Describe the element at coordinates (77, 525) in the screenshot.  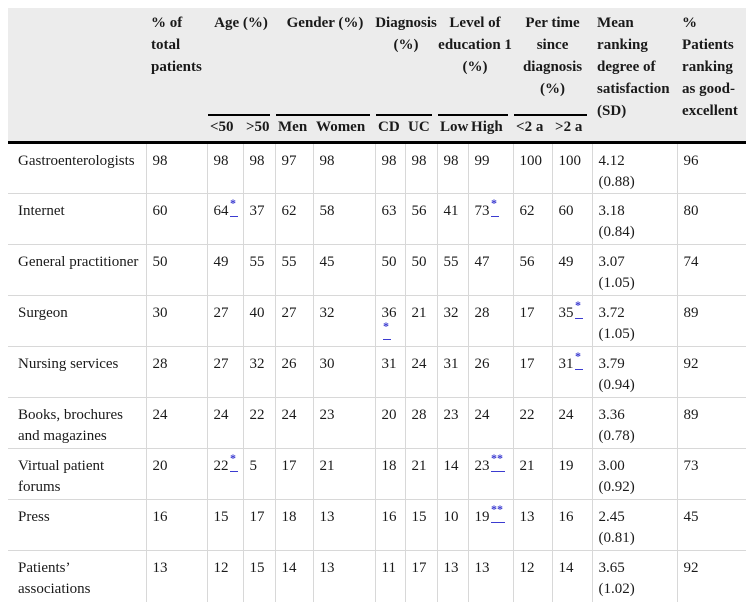
I see `row-label: Press` at that location.